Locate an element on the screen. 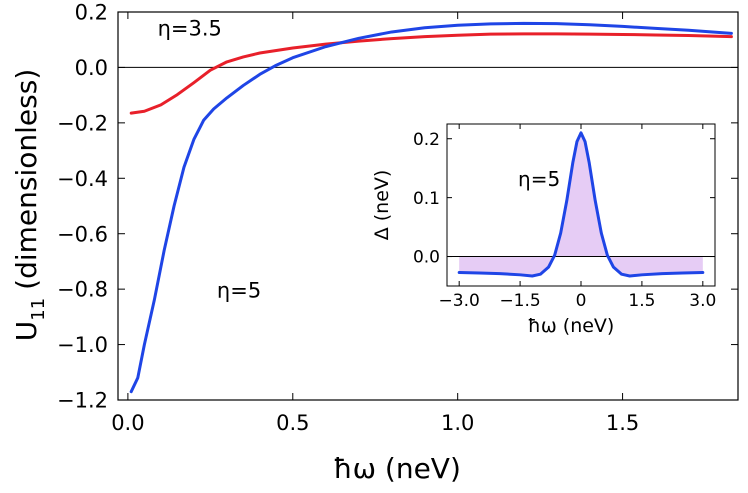  inset-x-tick-label: 1.5 is located at coordinates (641, 301).